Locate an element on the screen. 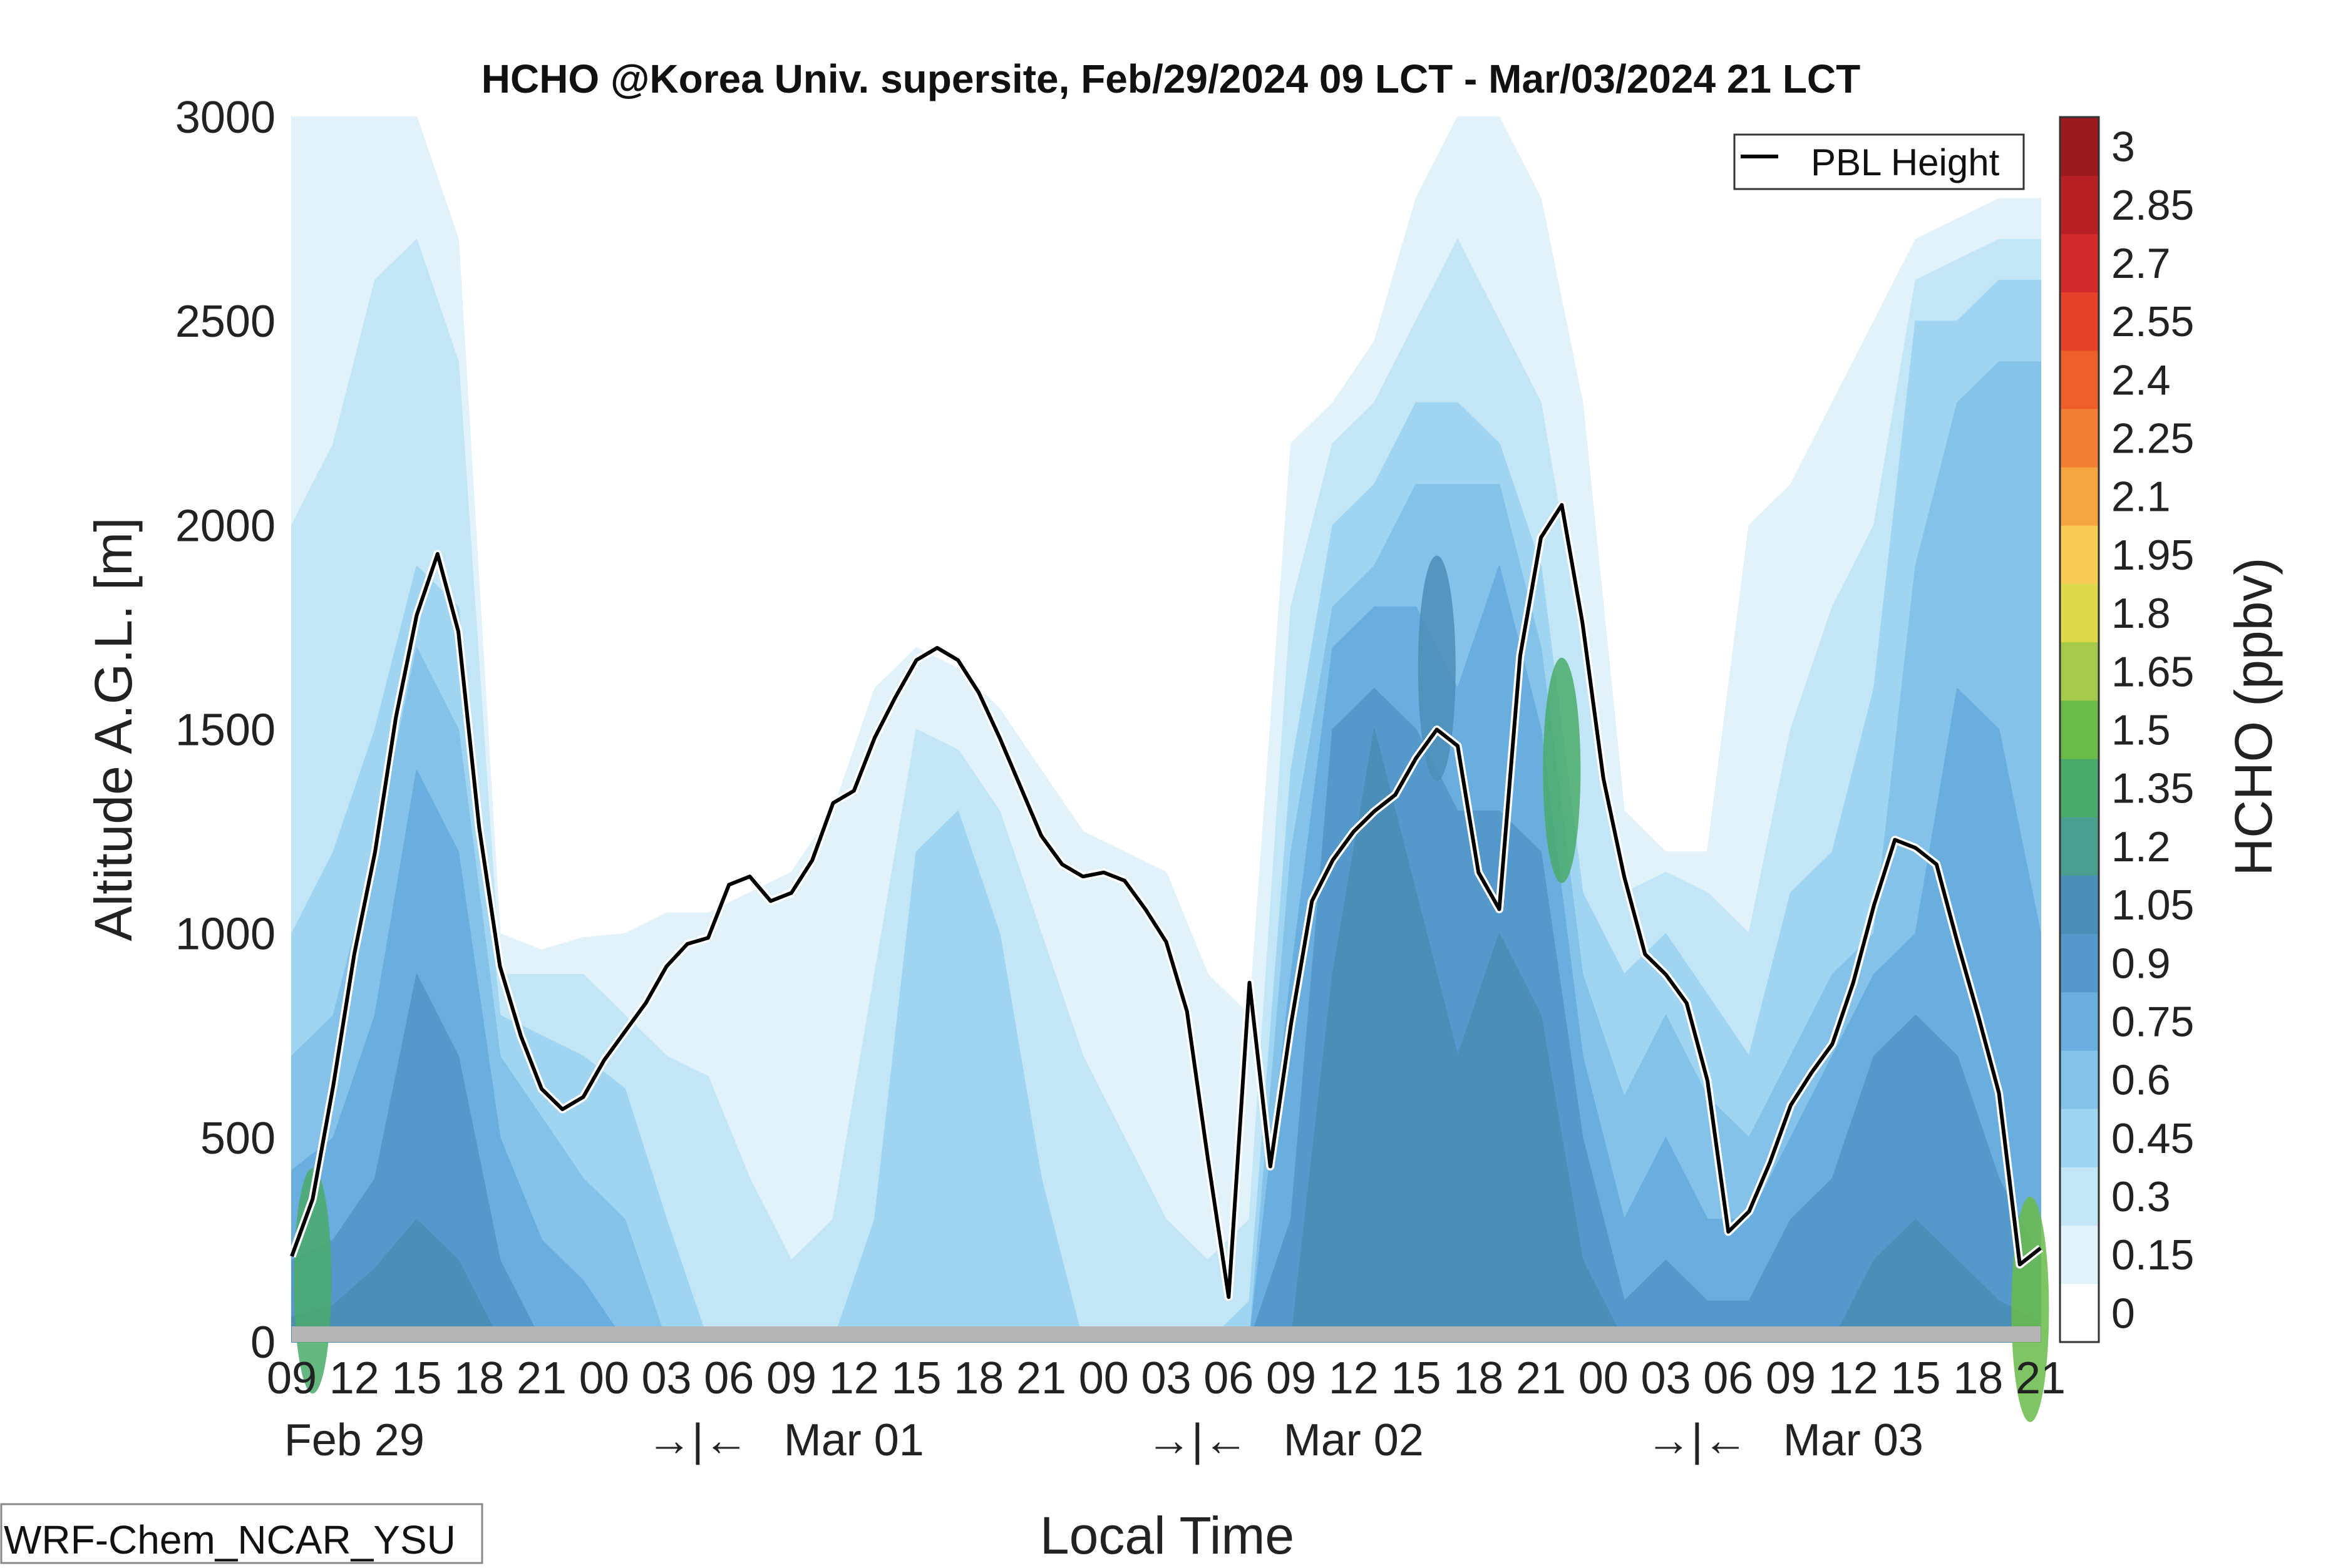  colorbar-tick-label: 3 is located at coordinates (2123, 147).